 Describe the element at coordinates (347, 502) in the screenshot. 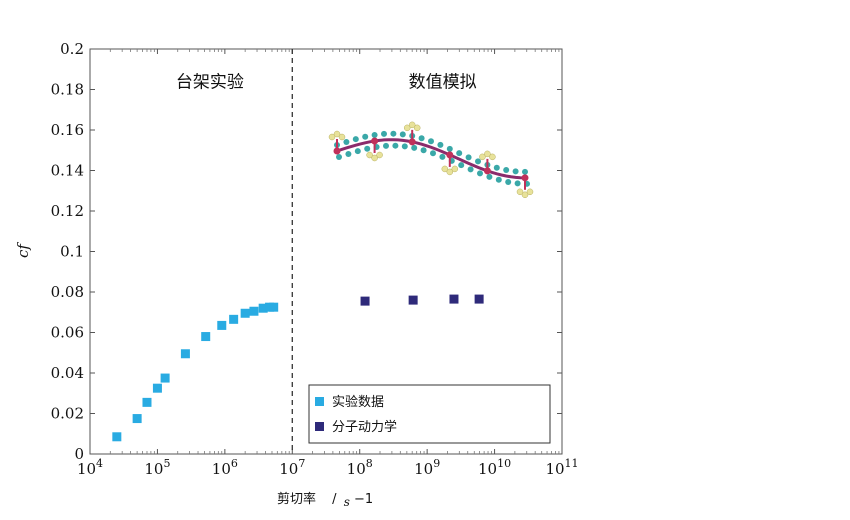

I see `x-axis-unit-var: s` at that location.